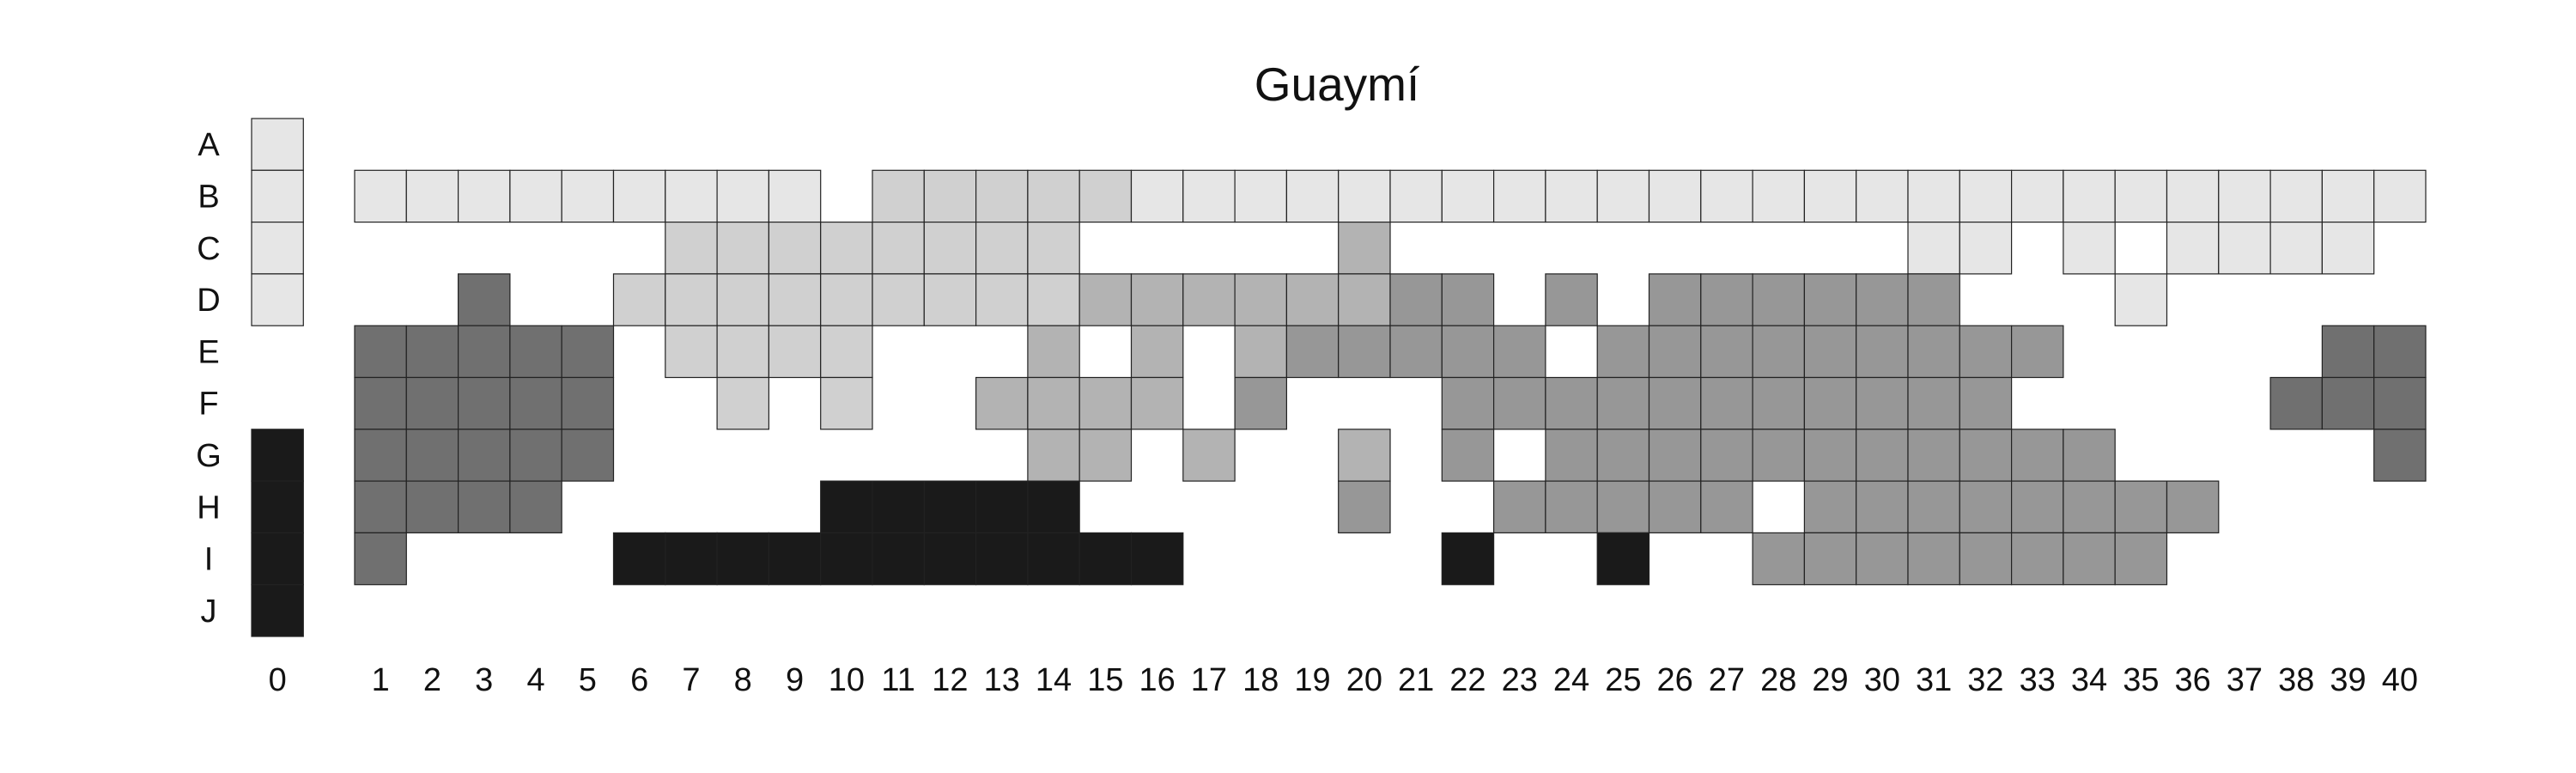 The image size is (2576, 773). Describe the element at coordinates (1054, 680) in the screenshot. I see `column-label: 14` at that location.